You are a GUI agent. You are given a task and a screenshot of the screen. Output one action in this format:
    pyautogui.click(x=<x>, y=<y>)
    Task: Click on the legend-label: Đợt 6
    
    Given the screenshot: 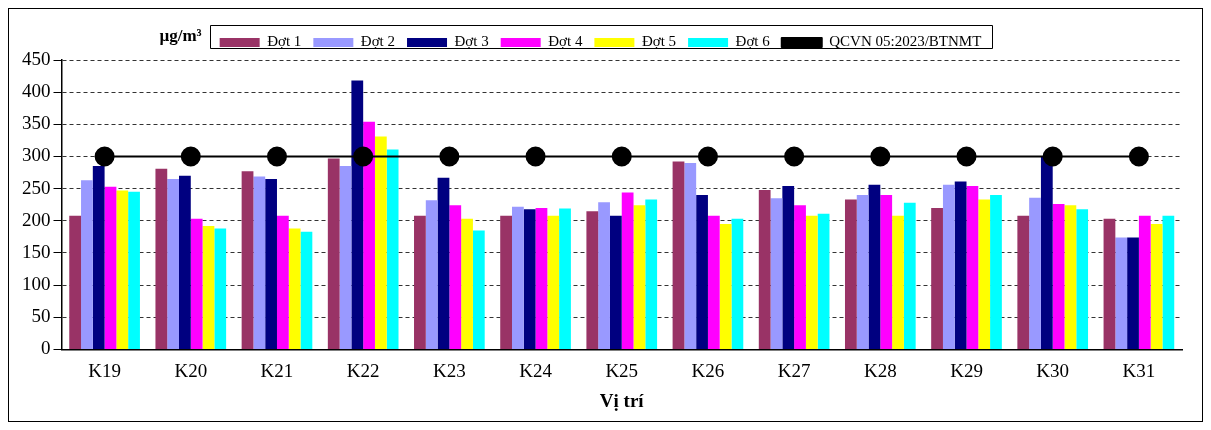 What is the action you would take?
    pyautogui.click(x=753, y=41)
    